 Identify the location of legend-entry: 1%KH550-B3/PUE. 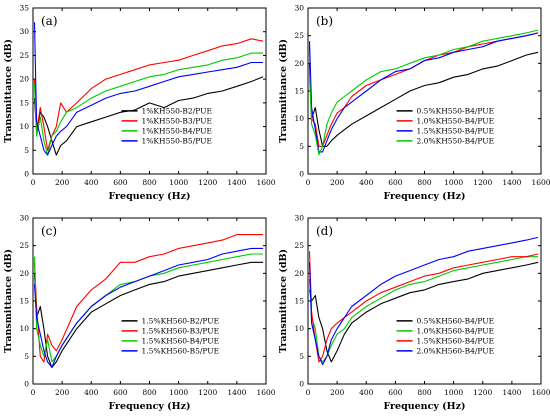
(177, 120).